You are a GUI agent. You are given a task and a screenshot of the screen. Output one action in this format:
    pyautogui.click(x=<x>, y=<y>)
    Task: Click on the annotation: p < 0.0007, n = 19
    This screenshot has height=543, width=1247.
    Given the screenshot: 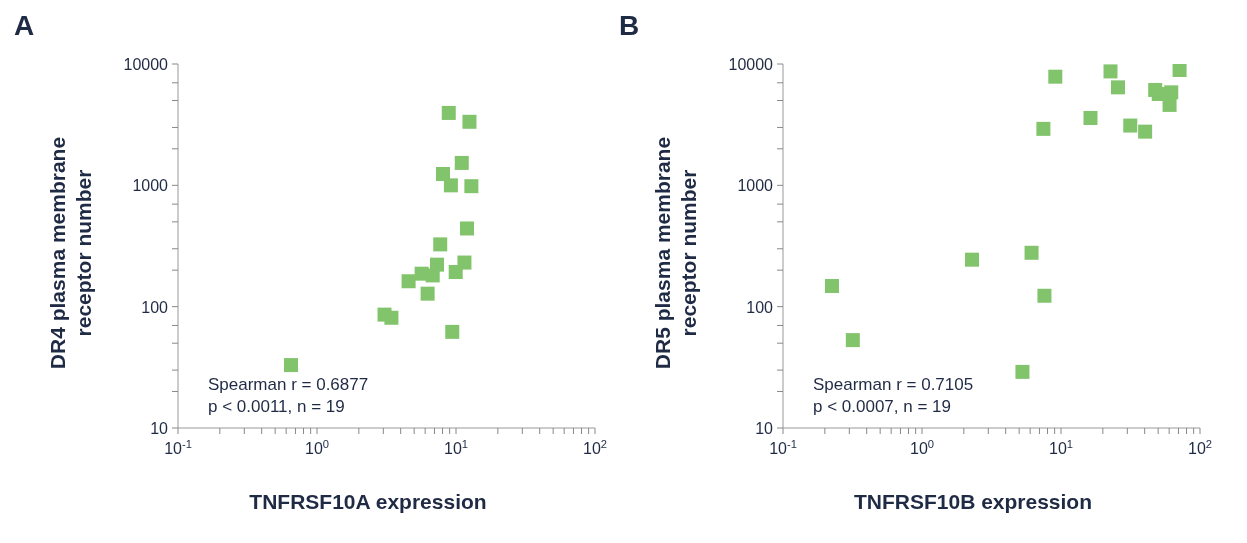 What is the action you would take?
    pyautogui.click(x=882, y=407)
    